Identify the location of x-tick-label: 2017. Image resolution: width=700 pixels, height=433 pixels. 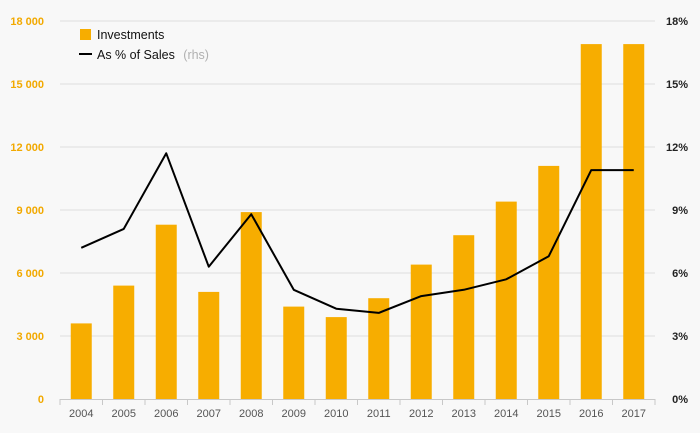
(634, 414).